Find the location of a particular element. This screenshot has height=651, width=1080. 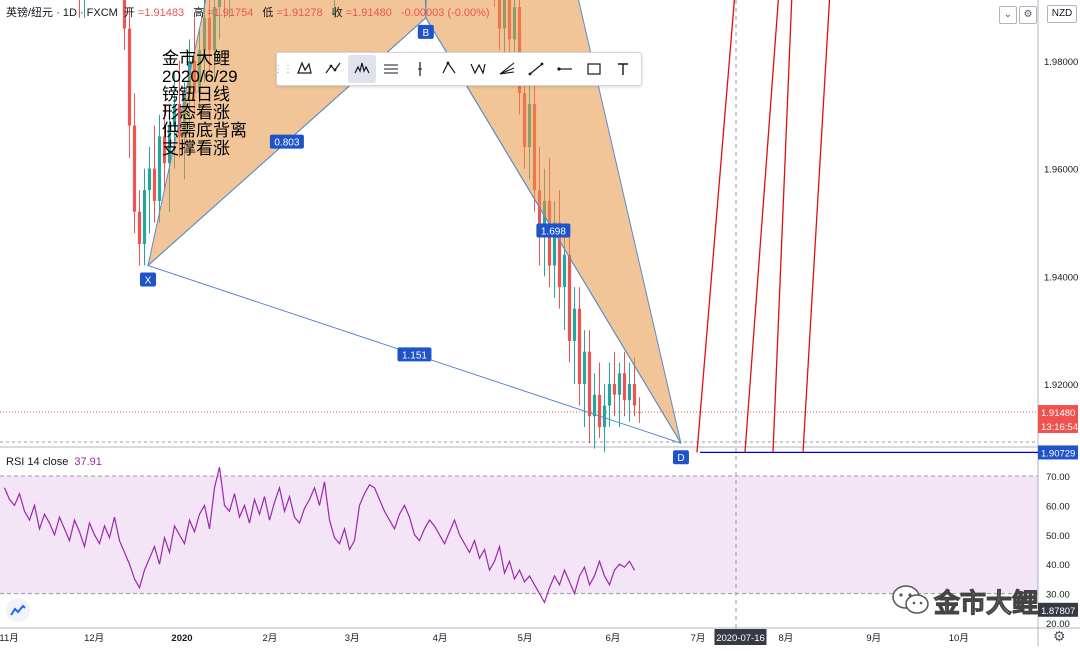

time-tick-label: 5月 is located at coordinates (525, 638).